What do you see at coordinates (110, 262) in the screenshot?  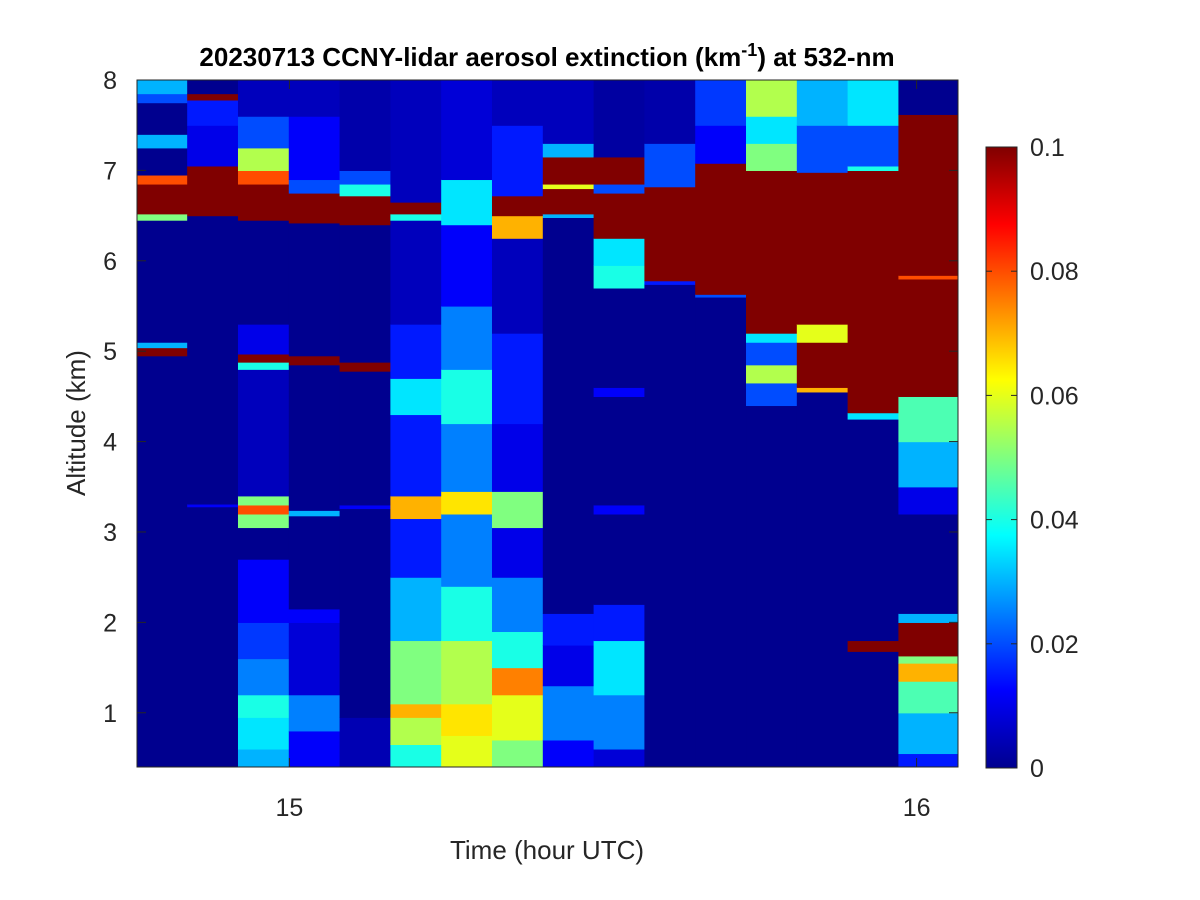 I see `y-tick-label: 6` at bounding box center [110, 262].